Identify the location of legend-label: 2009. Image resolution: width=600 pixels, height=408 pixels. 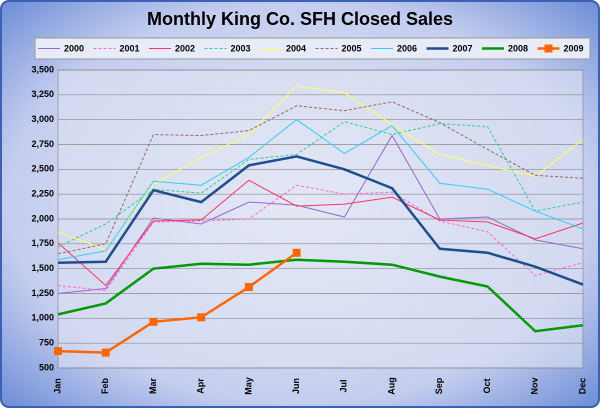
(574, 48).